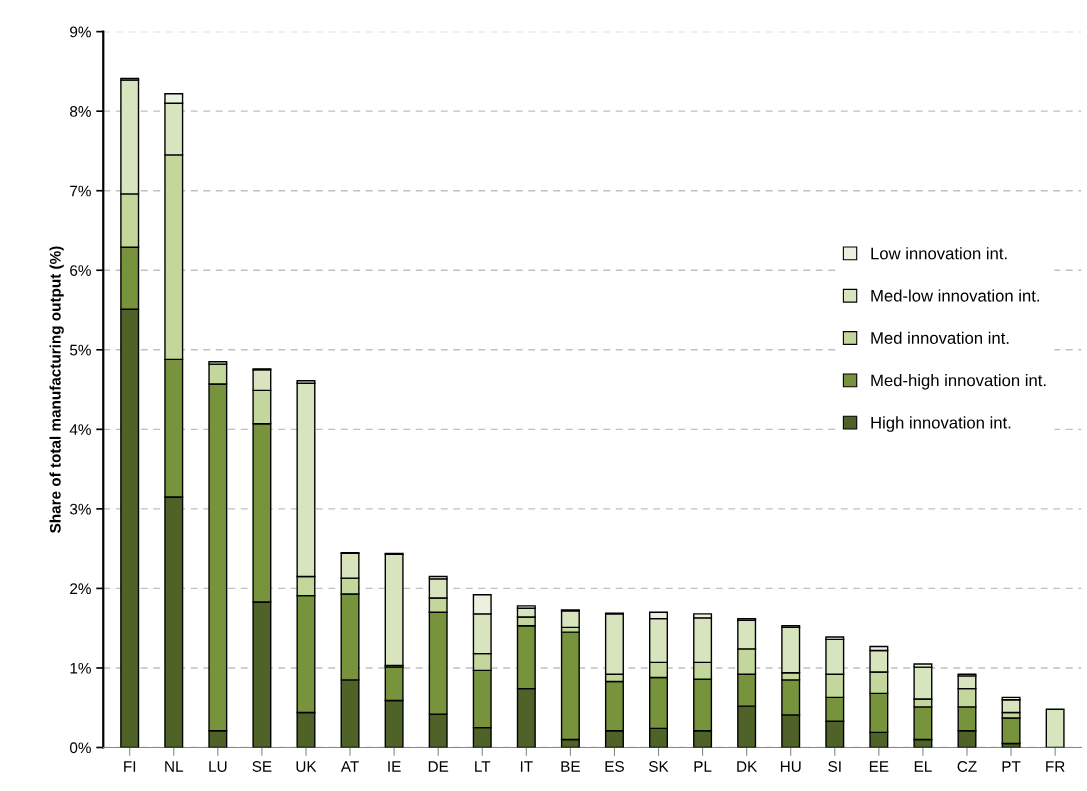 The height and width of the screenshot is (791, 1087). What do you see at coordinates (80, 589) in the screenshot?
I see `y-tick-label: 2%` at bounding box center [80, 589].